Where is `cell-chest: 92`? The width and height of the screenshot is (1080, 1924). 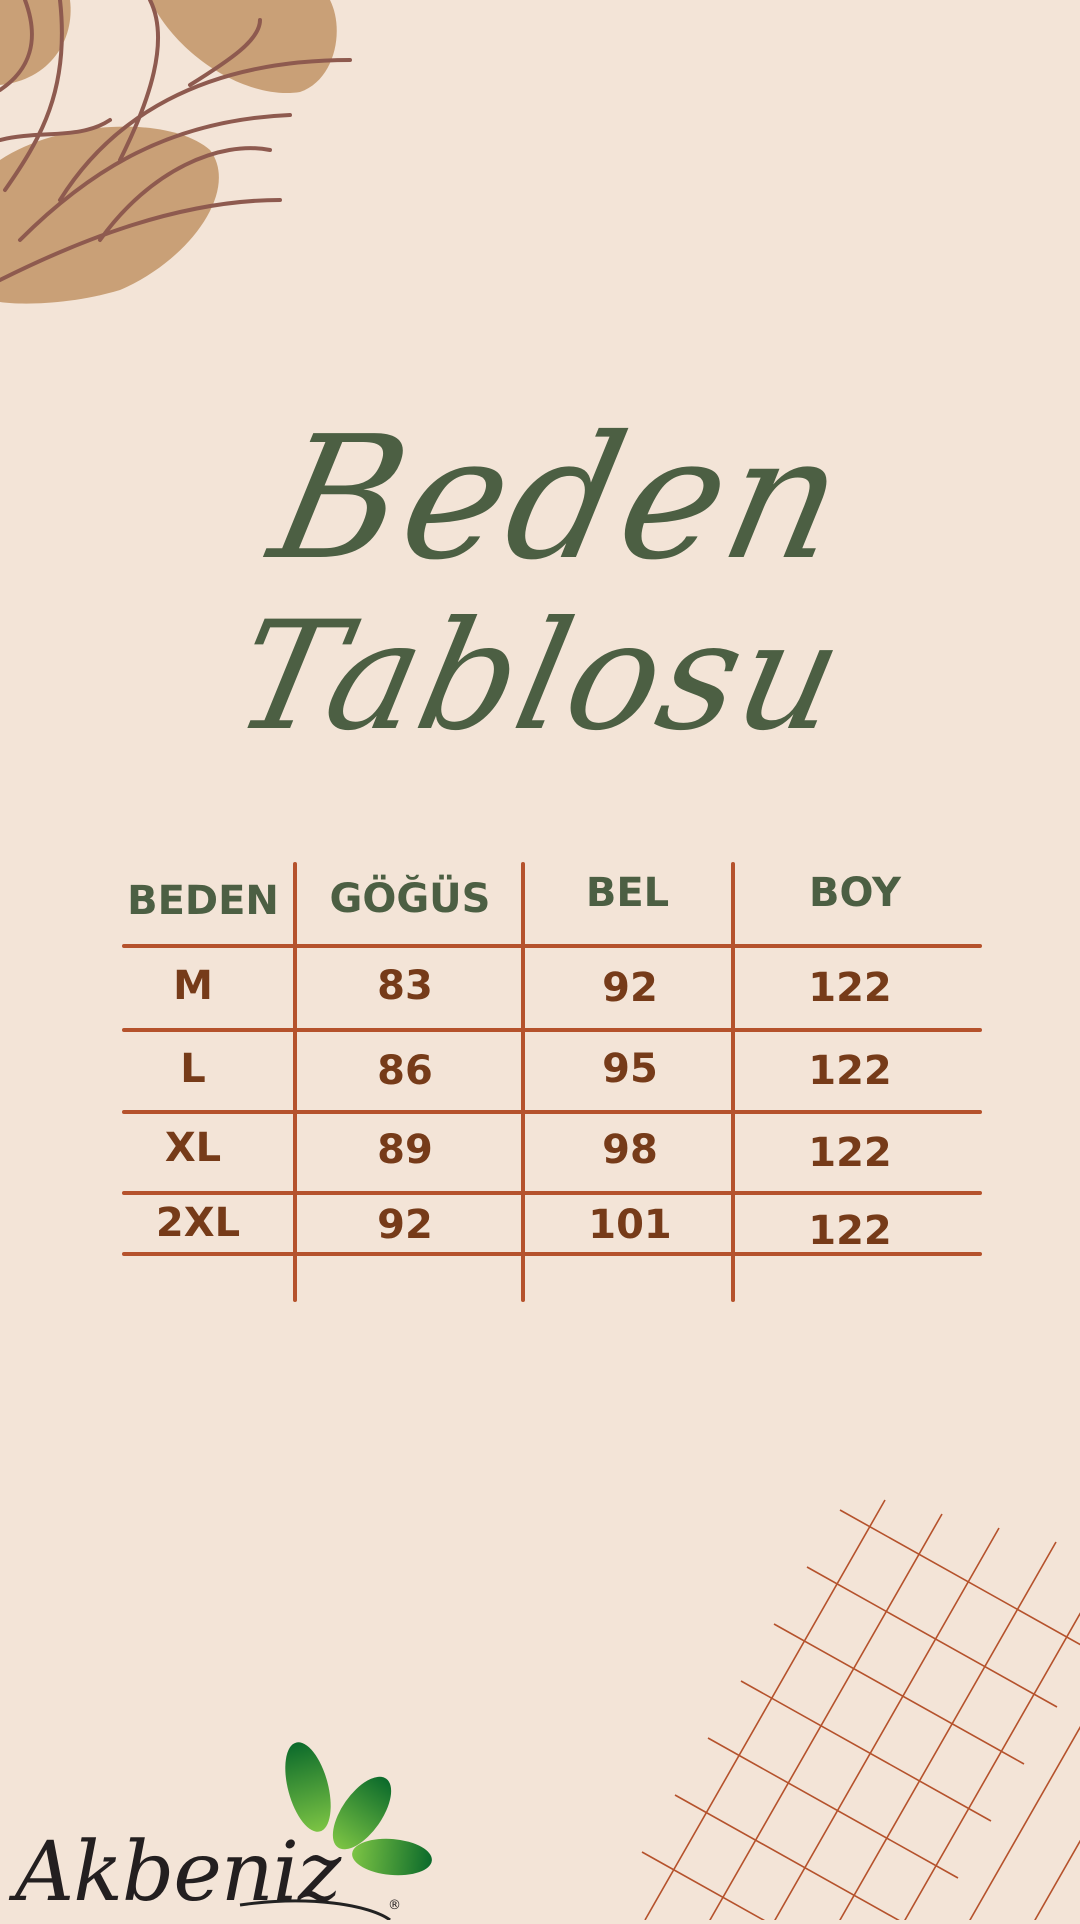 cell-chest: 92 is located at coordinates (405, 1225).